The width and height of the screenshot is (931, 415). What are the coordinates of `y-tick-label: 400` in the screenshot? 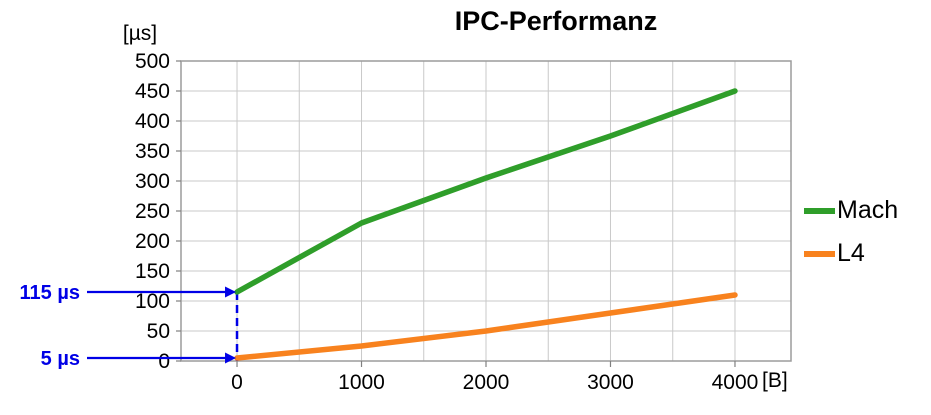 It's located at (152, 121).